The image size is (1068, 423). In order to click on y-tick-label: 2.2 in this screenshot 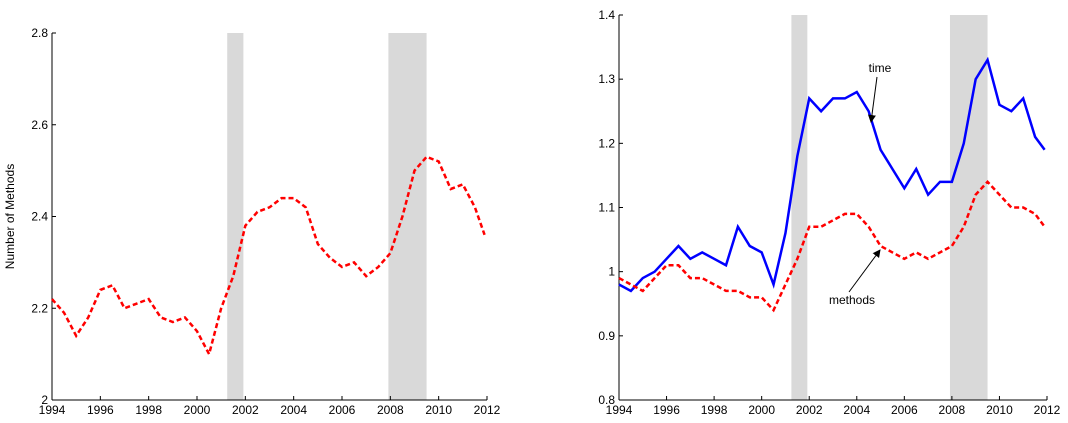, I will do `click(39, 308)`.